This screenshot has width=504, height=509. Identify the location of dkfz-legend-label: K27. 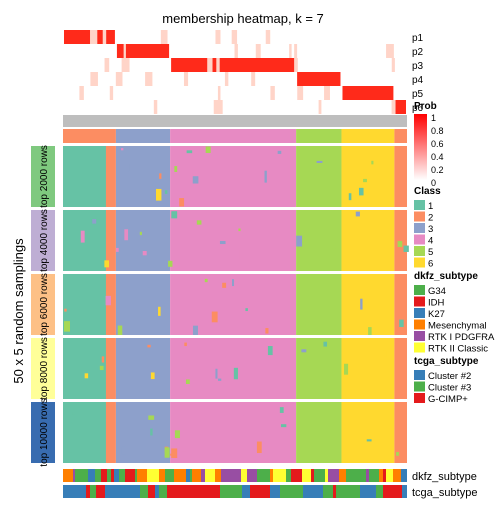
(436, 314).